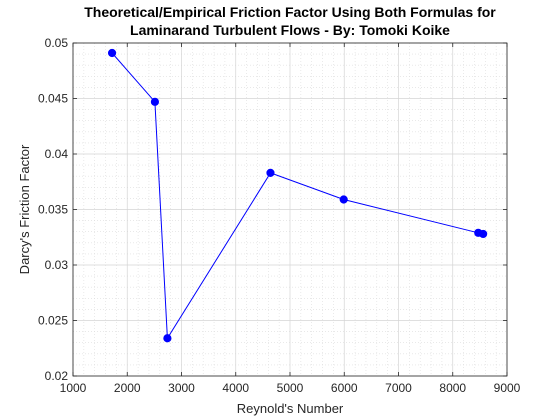 This screenshot has height=420, width=560. I want to click on y-tick-label: 0.04, so click(57, 154).